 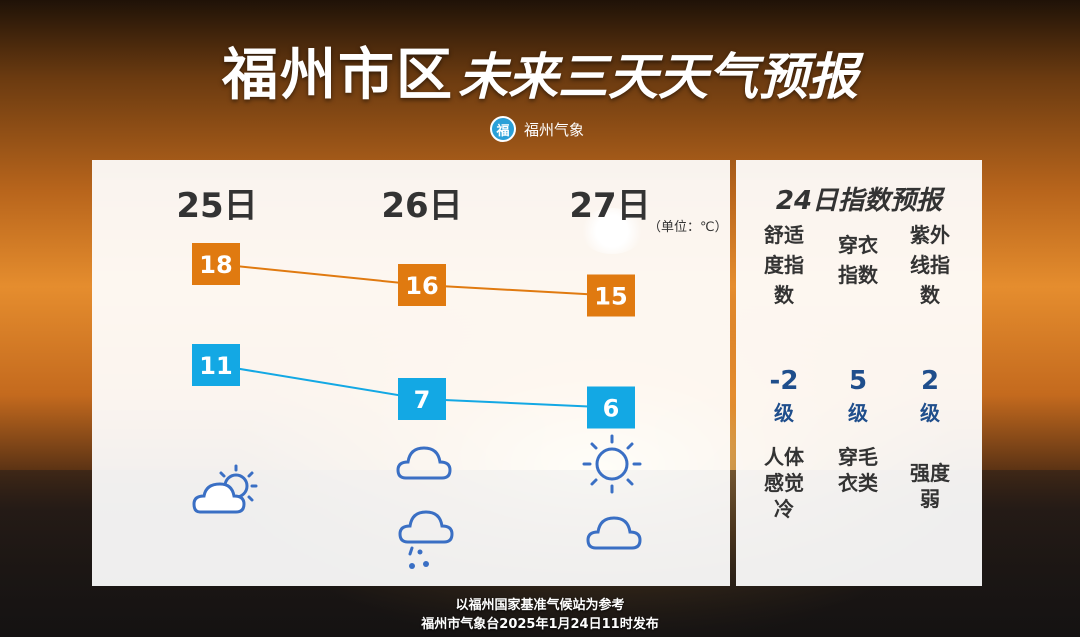 I want to click on low-temp-box: 6, so click(x=611, y=407).